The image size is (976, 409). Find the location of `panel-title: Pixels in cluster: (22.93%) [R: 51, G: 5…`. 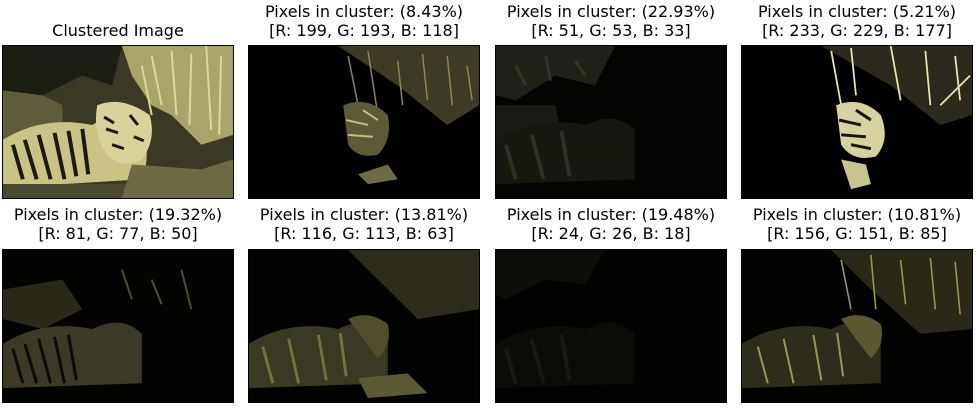

panel-title: Pixels in cluster: (22.93%) [R: 51, G: 5… is located at coordinates (611, 21).